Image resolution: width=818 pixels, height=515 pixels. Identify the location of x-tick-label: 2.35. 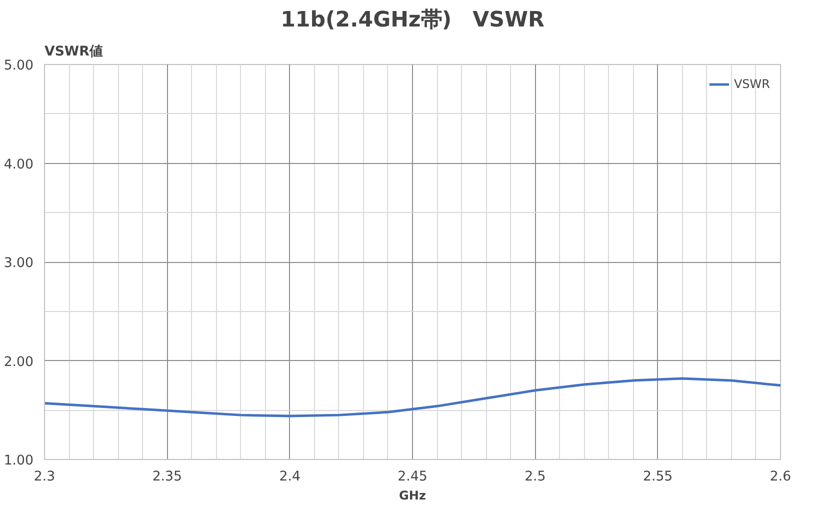
(167, 477).